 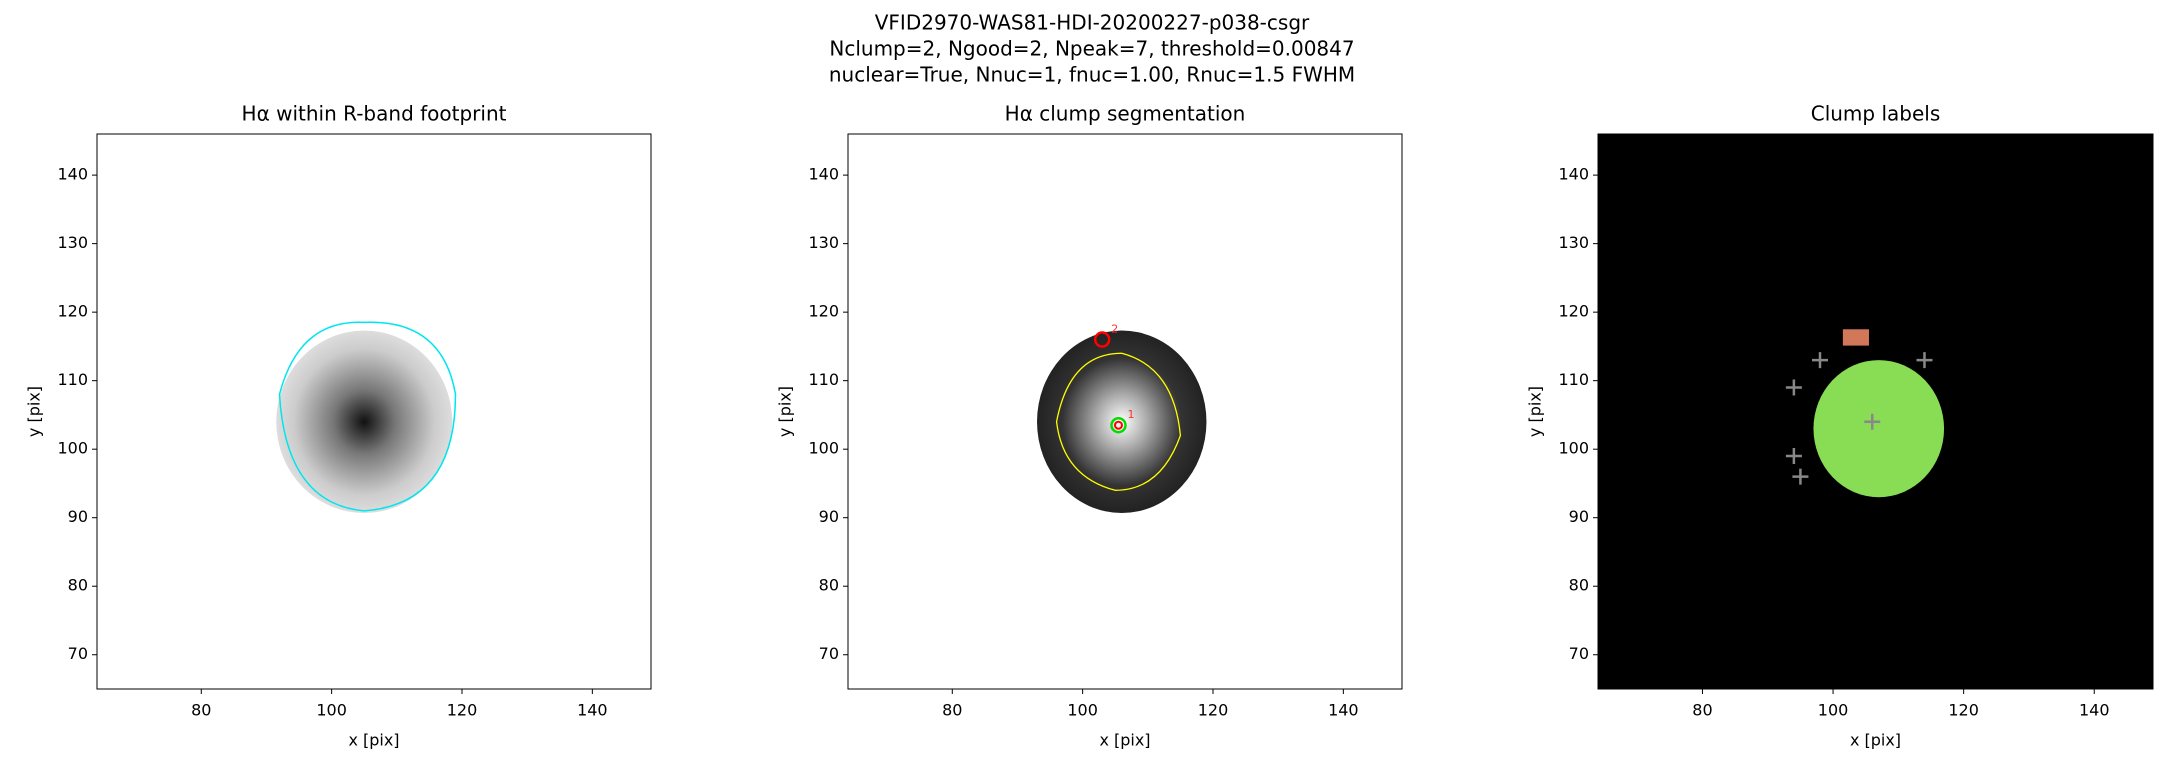 I want to click on panel-title: Clump labels, so click(x=1876, y=114).